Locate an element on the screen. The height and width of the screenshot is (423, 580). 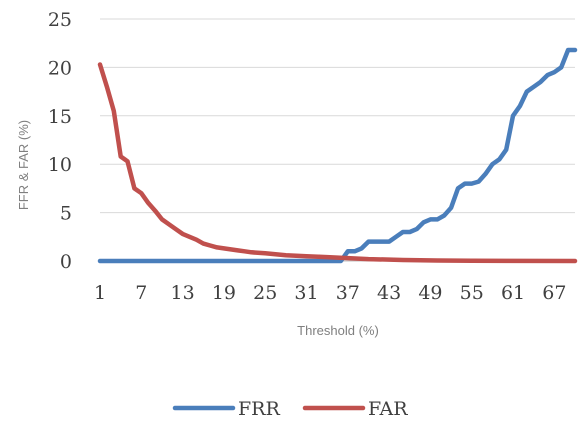
x-tick-label: 61 is located at coordinates (513, 293).